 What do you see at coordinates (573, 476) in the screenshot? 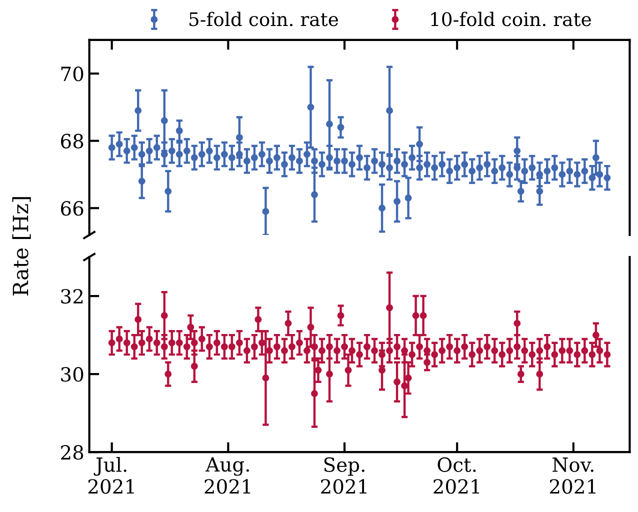
I see `x-tick-label: Nov. 2021` at bounding box center [573, 476].